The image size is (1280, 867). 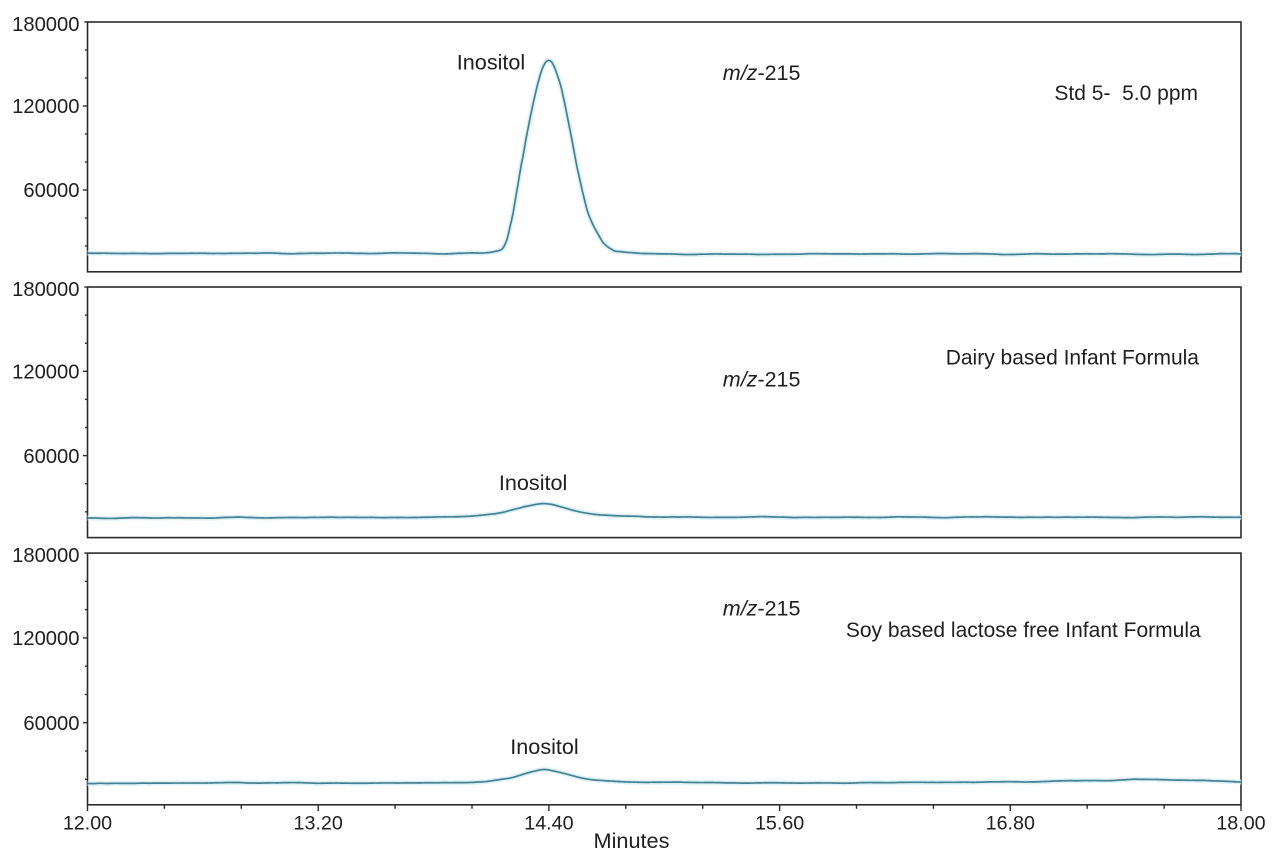 What do you see at coordinates (87, 823) in the screenshot?
I see `svg-text: 12.00` at bounding box center [87, 823].